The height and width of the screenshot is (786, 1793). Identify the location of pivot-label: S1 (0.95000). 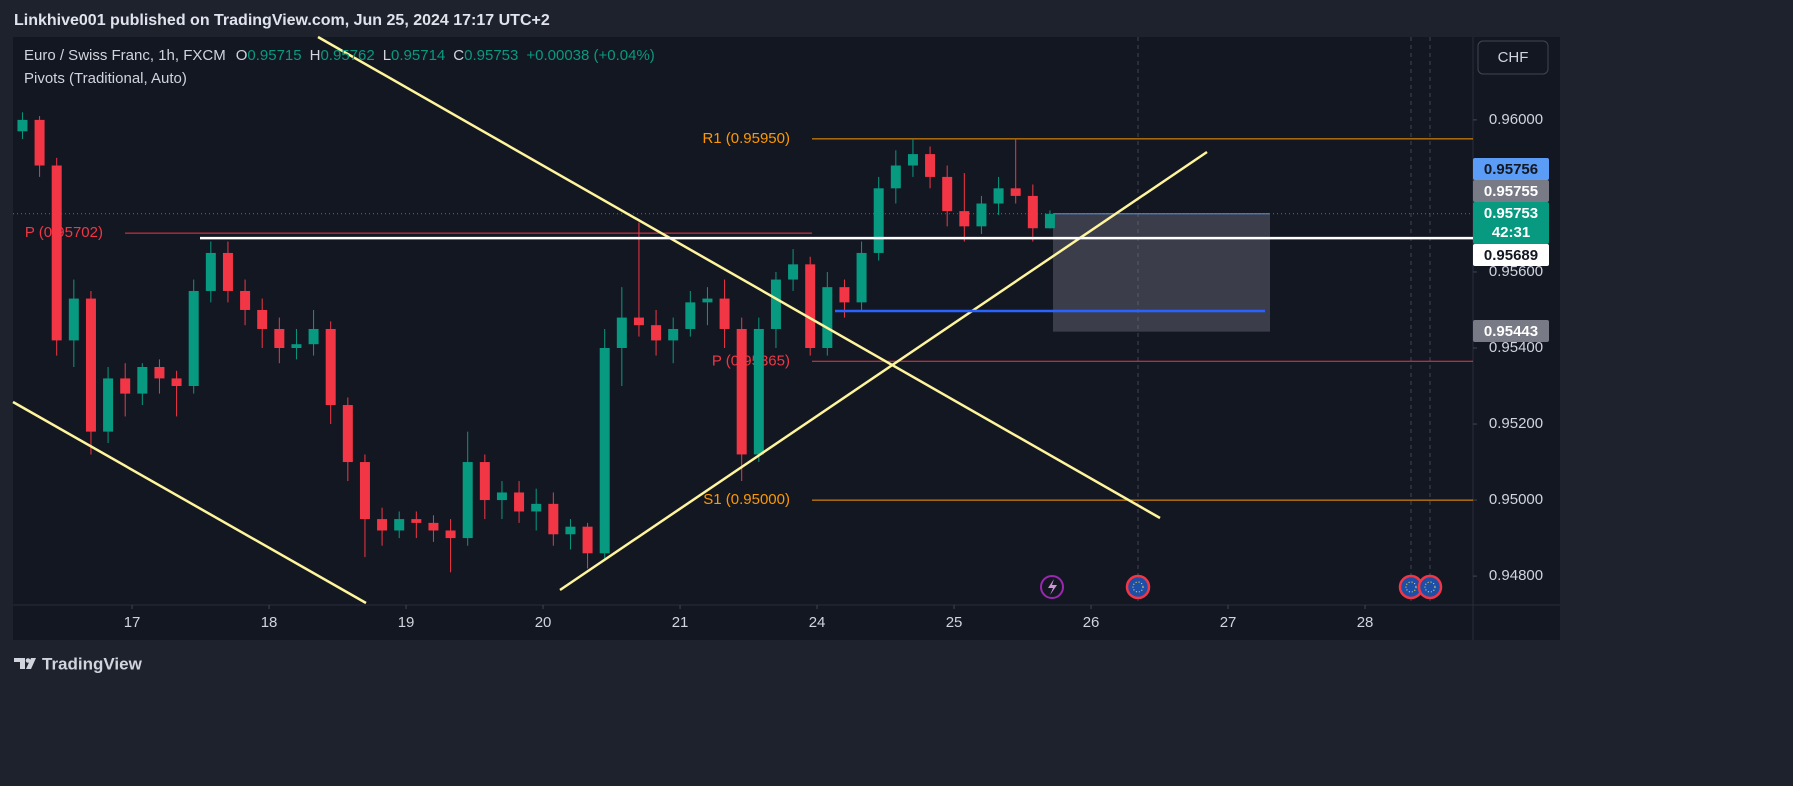
(746, 499).